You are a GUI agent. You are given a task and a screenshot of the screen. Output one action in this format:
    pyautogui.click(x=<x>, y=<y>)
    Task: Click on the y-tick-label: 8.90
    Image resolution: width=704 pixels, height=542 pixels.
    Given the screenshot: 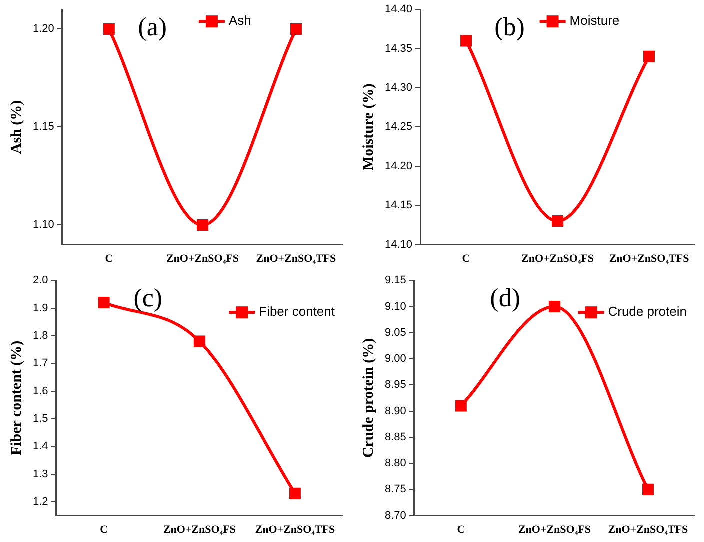 What is the action you would take?
    pyautogui.click(x=395, y=411)
    